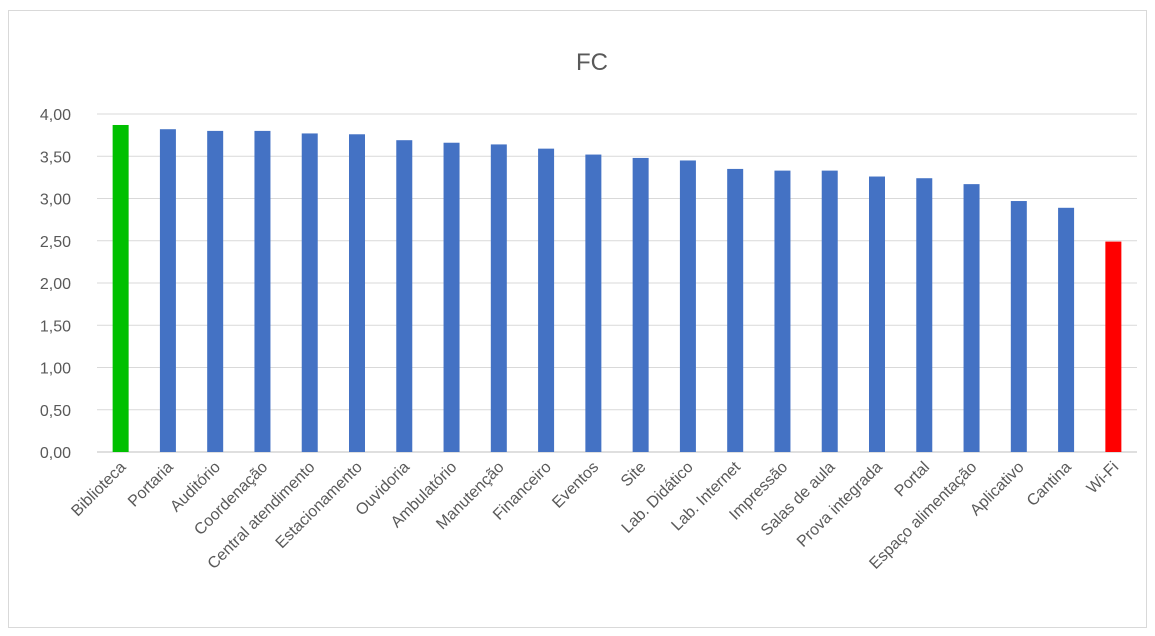 The image size is (1155, 636). I want to click on y-tick-label: 0,50, so click(55, 411).